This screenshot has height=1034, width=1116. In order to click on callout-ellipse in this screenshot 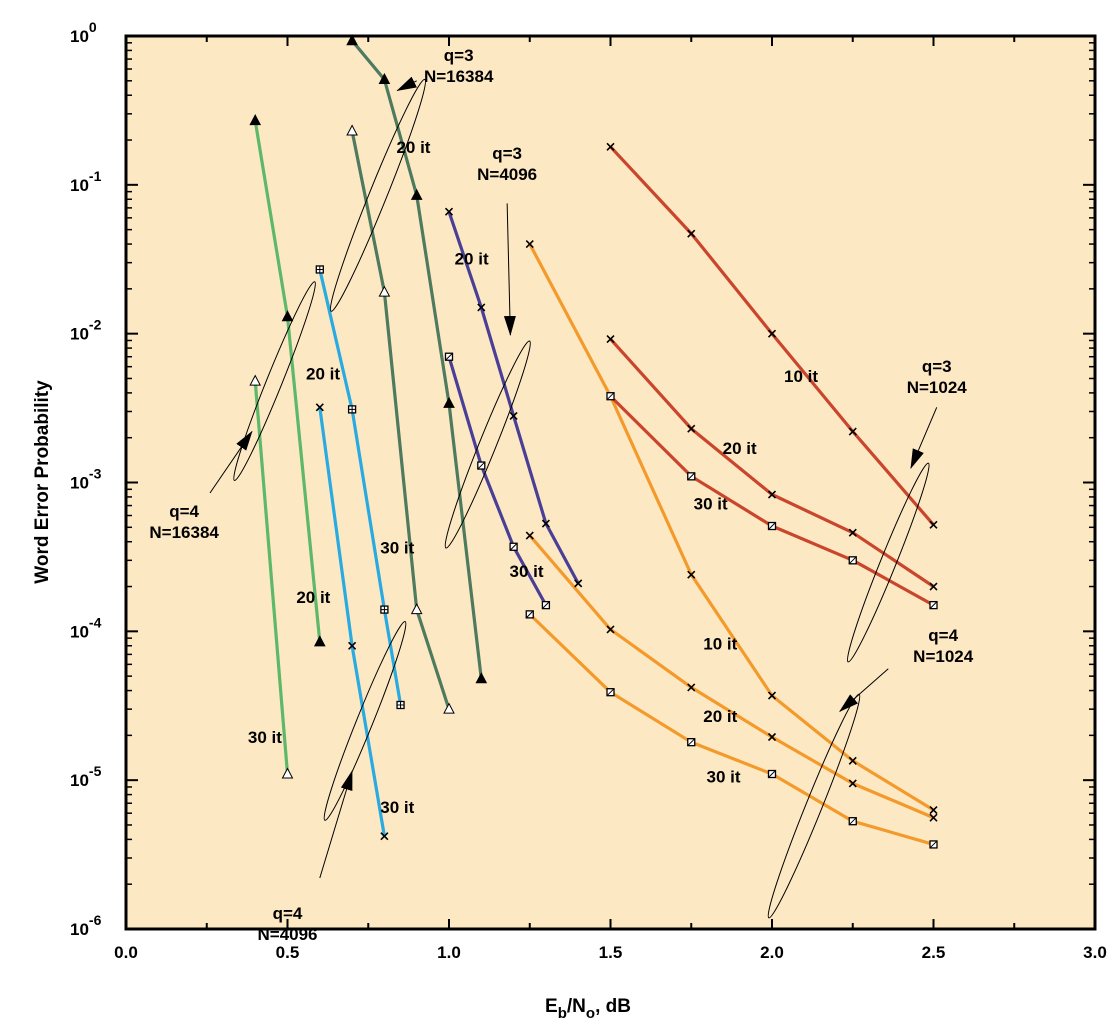, I will do `click(274, 381)`.